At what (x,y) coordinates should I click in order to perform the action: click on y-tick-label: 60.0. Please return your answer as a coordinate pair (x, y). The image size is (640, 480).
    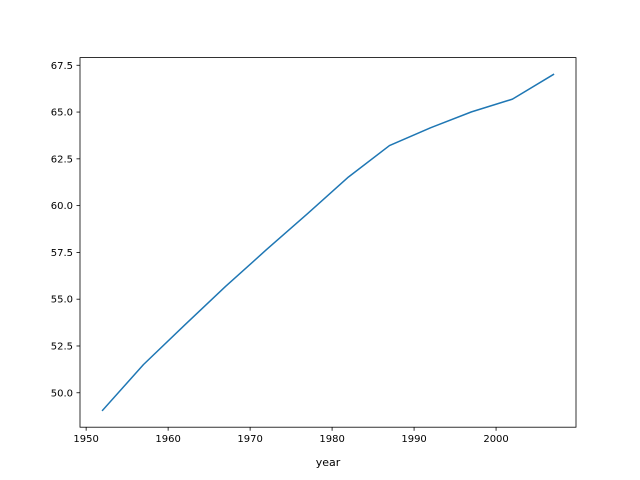
    Looking at the image, I should click on (62, 206).